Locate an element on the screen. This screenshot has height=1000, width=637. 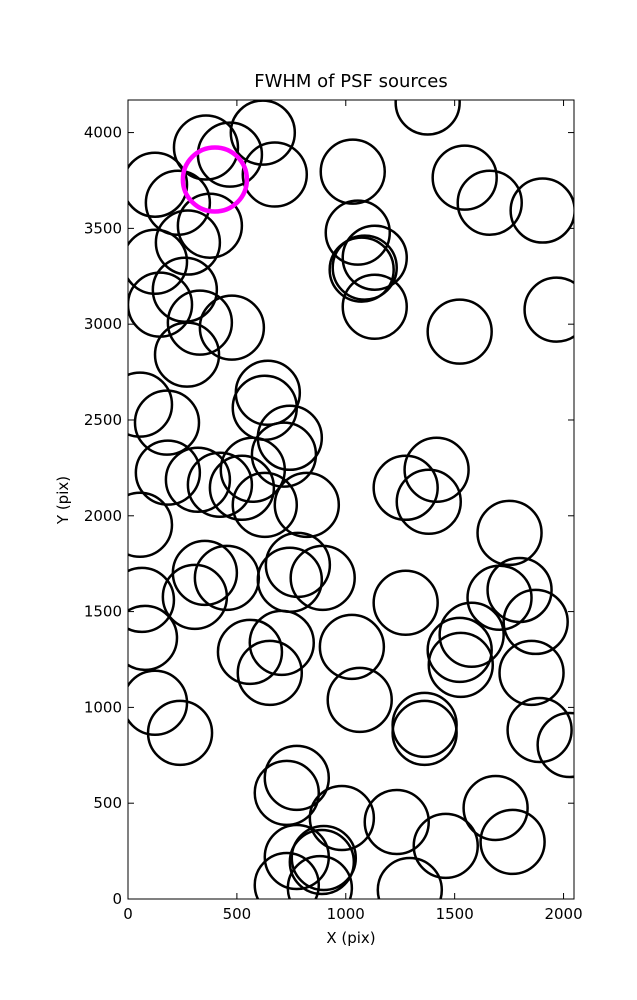
y-tick-label: 2500 is located at coordinates (103, 420).